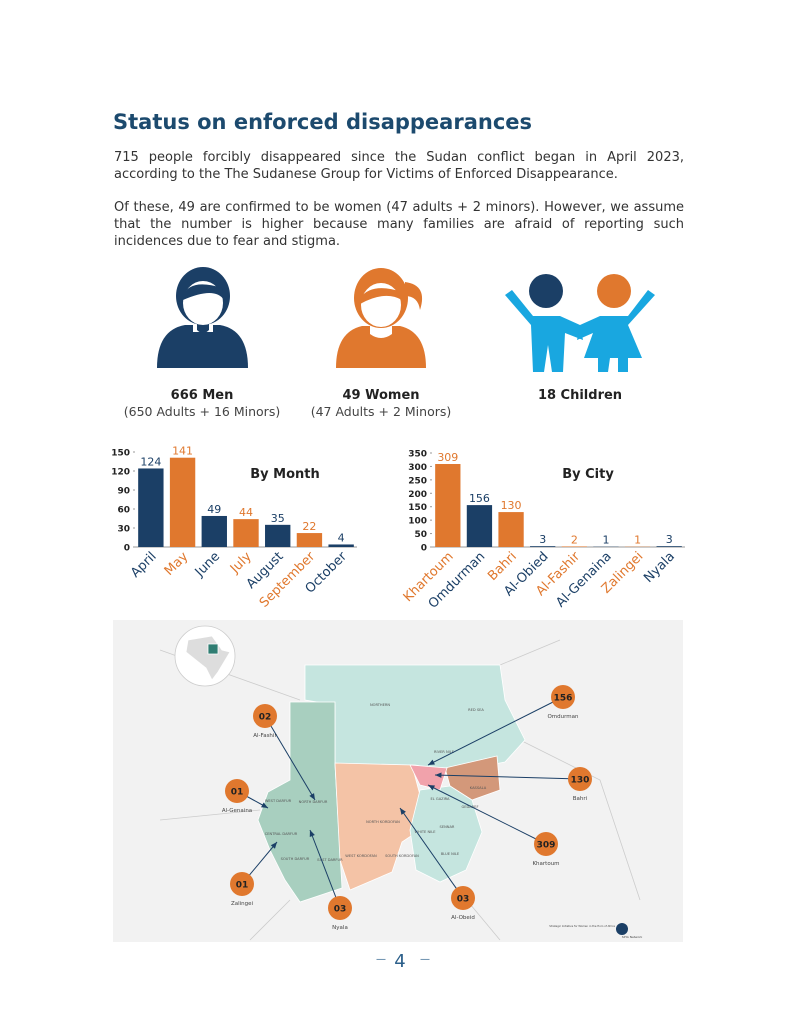  What do you see at coordinates (444, 752) in the screenshot?
I see `region-label: RIVER NILE` at bounding box center [444, 752].